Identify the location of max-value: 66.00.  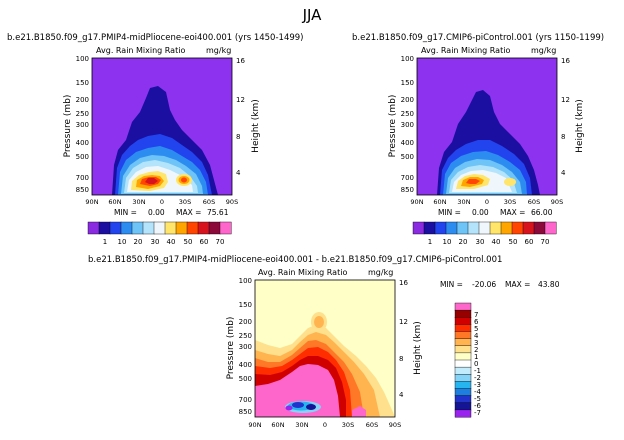
(542, 212).